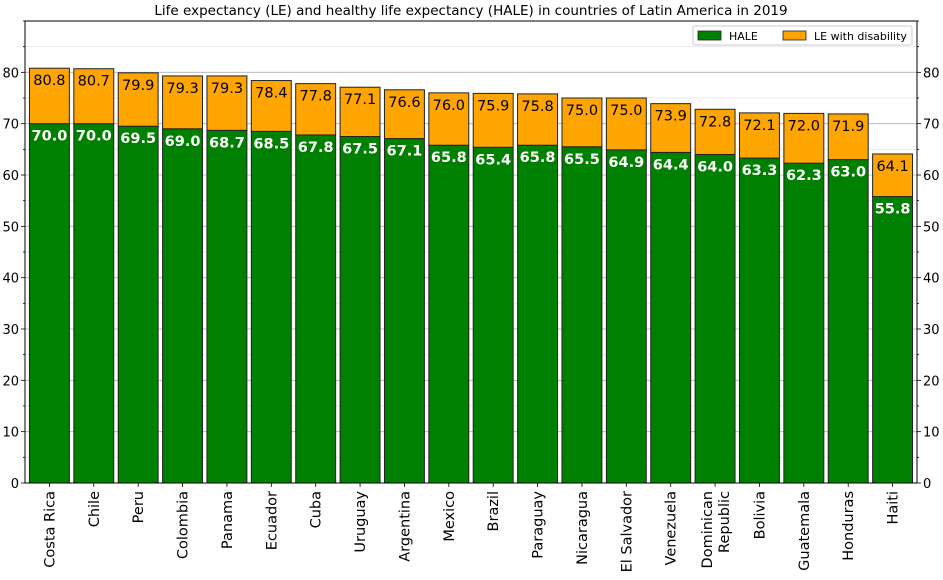  Describe the element at coordinates (405, 526) in the screenshot. I see `x-tick-label: Argentina` at that location.